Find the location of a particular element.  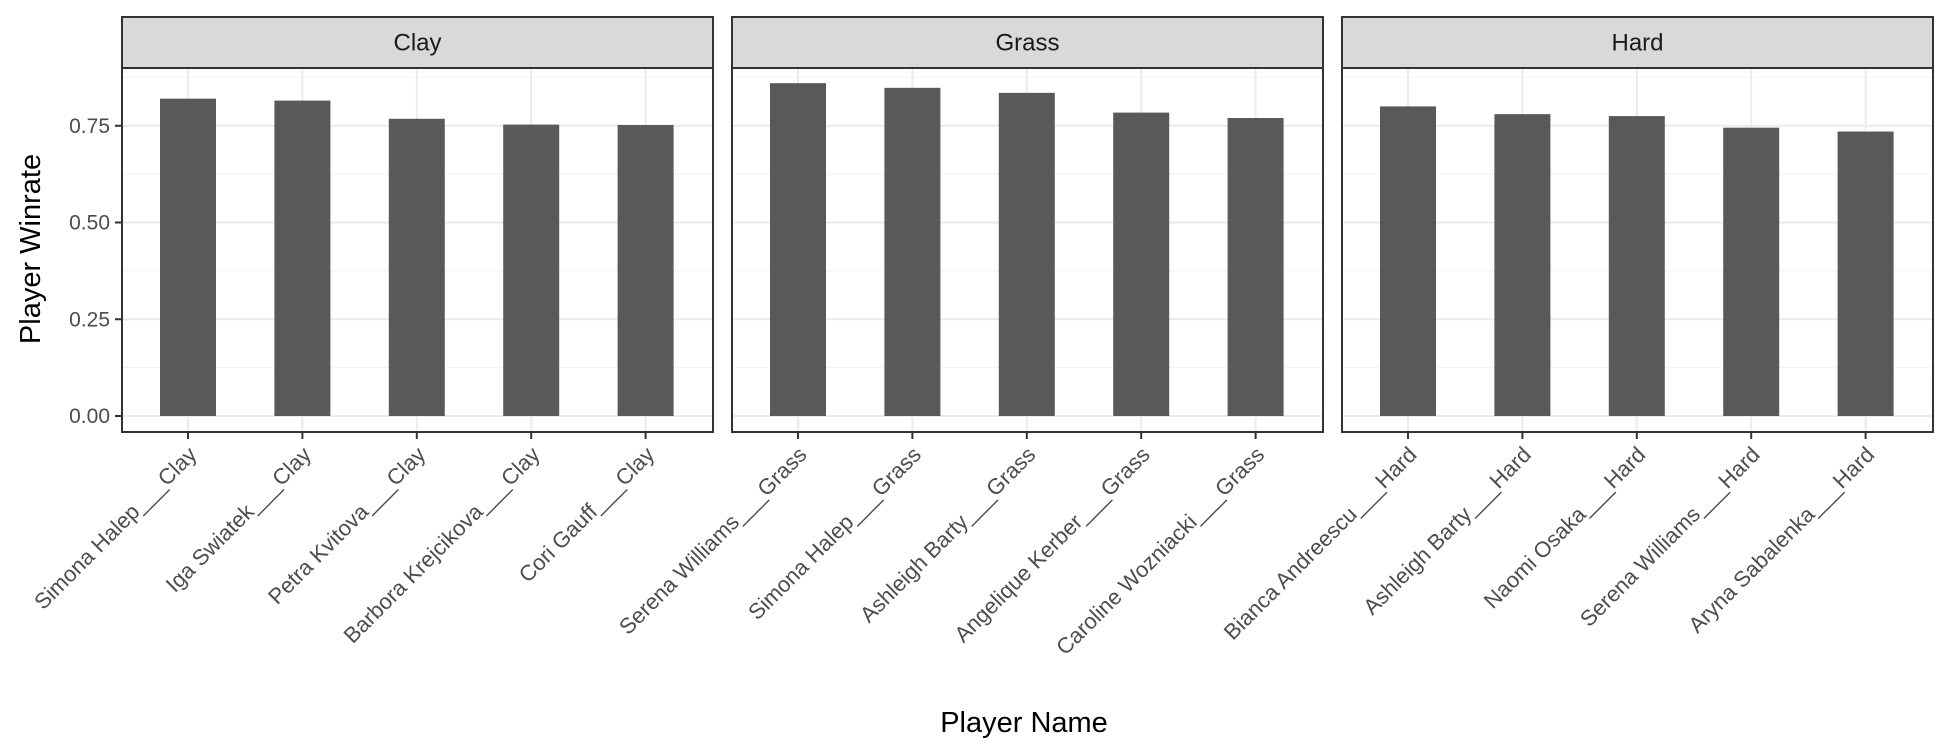

y-tick-label: 0.00 is located at coordinates (89, 416).